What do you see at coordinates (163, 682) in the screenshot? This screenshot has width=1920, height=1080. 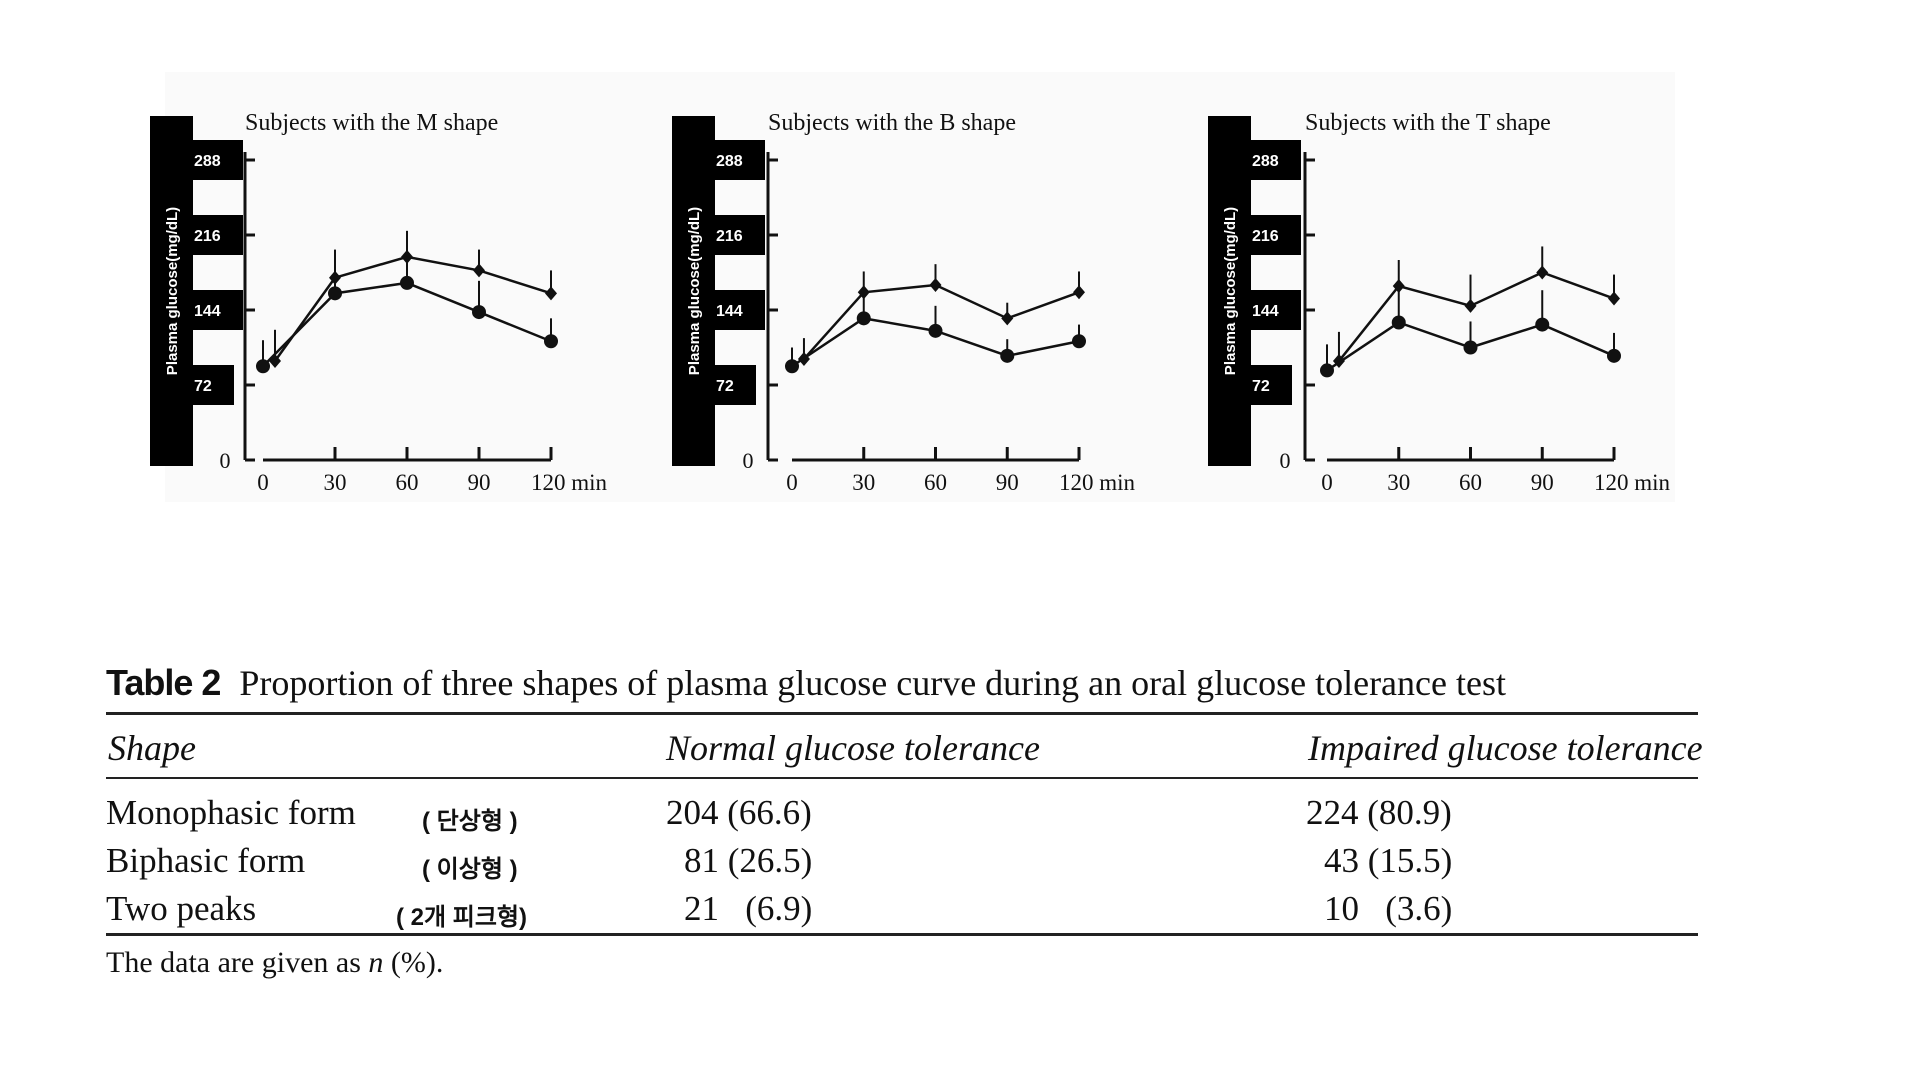 I see `table-label: Table 2` at bounding box center [163, 682].